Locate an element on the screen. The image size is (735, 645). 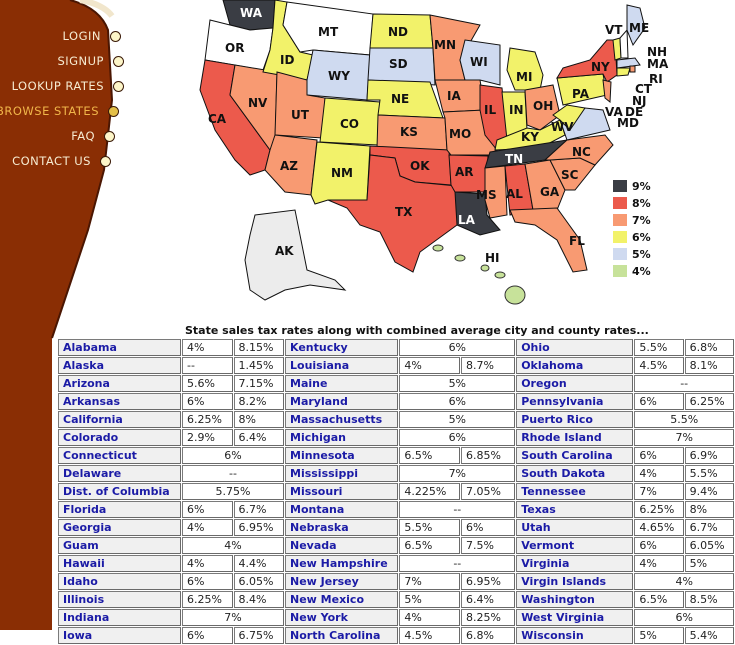
svg-text: OK is located at coordinates (420, 166).